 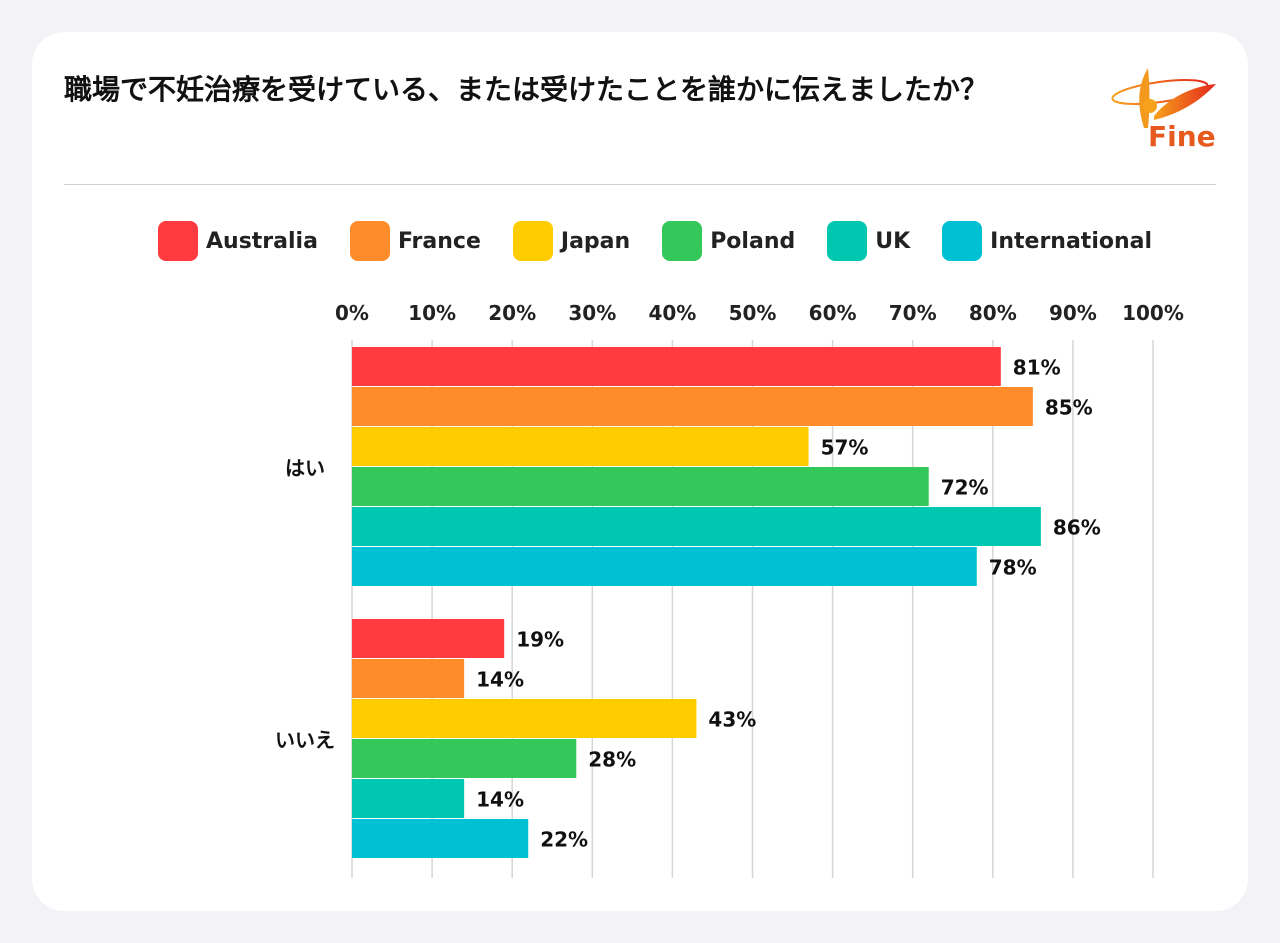 I want to click on data-label: 81%, so click(x=1037, y=368).